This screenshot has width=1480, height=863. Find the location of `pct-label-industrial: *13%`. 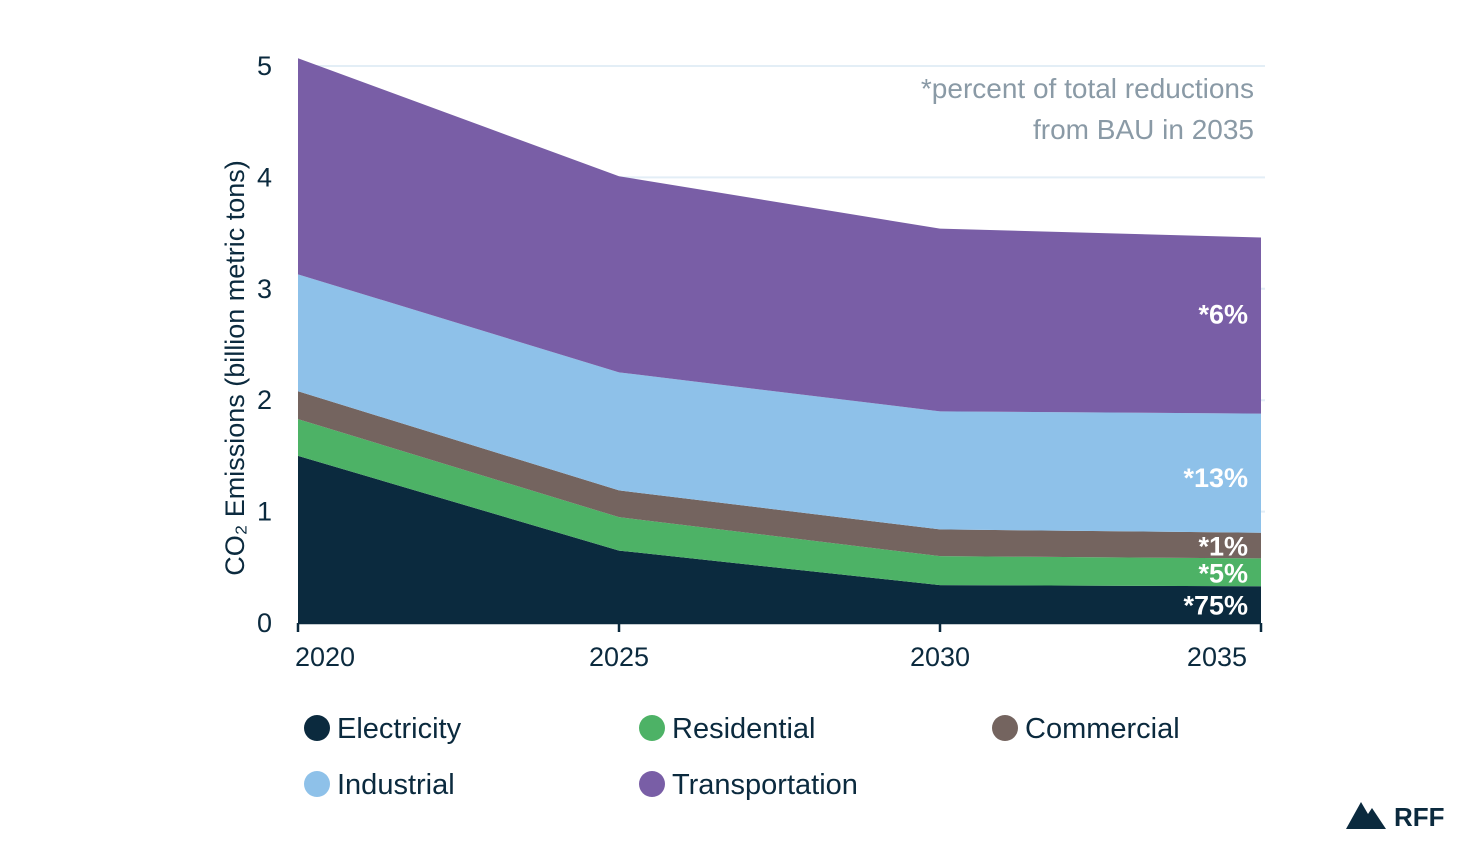

pct-label-industrial: *13% is located at coordinates (1215, 478).